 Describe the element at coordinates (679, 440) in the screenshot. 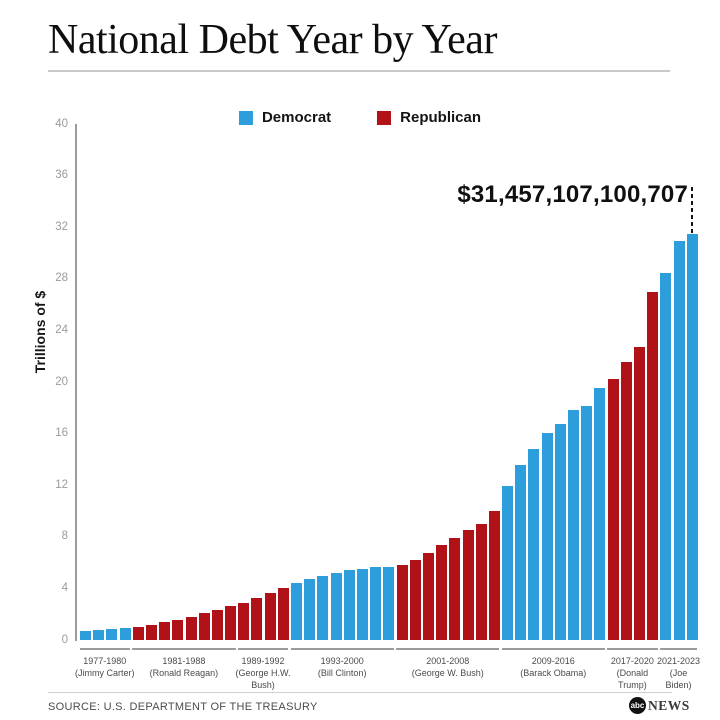

I see `bar-2022` at that location.